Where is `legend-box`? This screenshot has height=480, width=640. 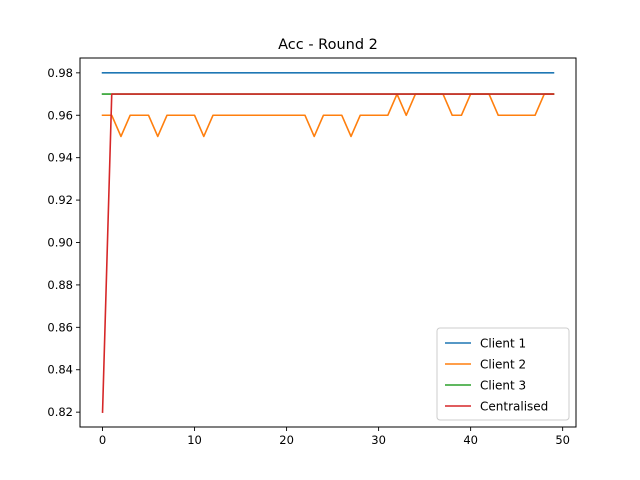 legend-box is located at coordinates (503, 374).